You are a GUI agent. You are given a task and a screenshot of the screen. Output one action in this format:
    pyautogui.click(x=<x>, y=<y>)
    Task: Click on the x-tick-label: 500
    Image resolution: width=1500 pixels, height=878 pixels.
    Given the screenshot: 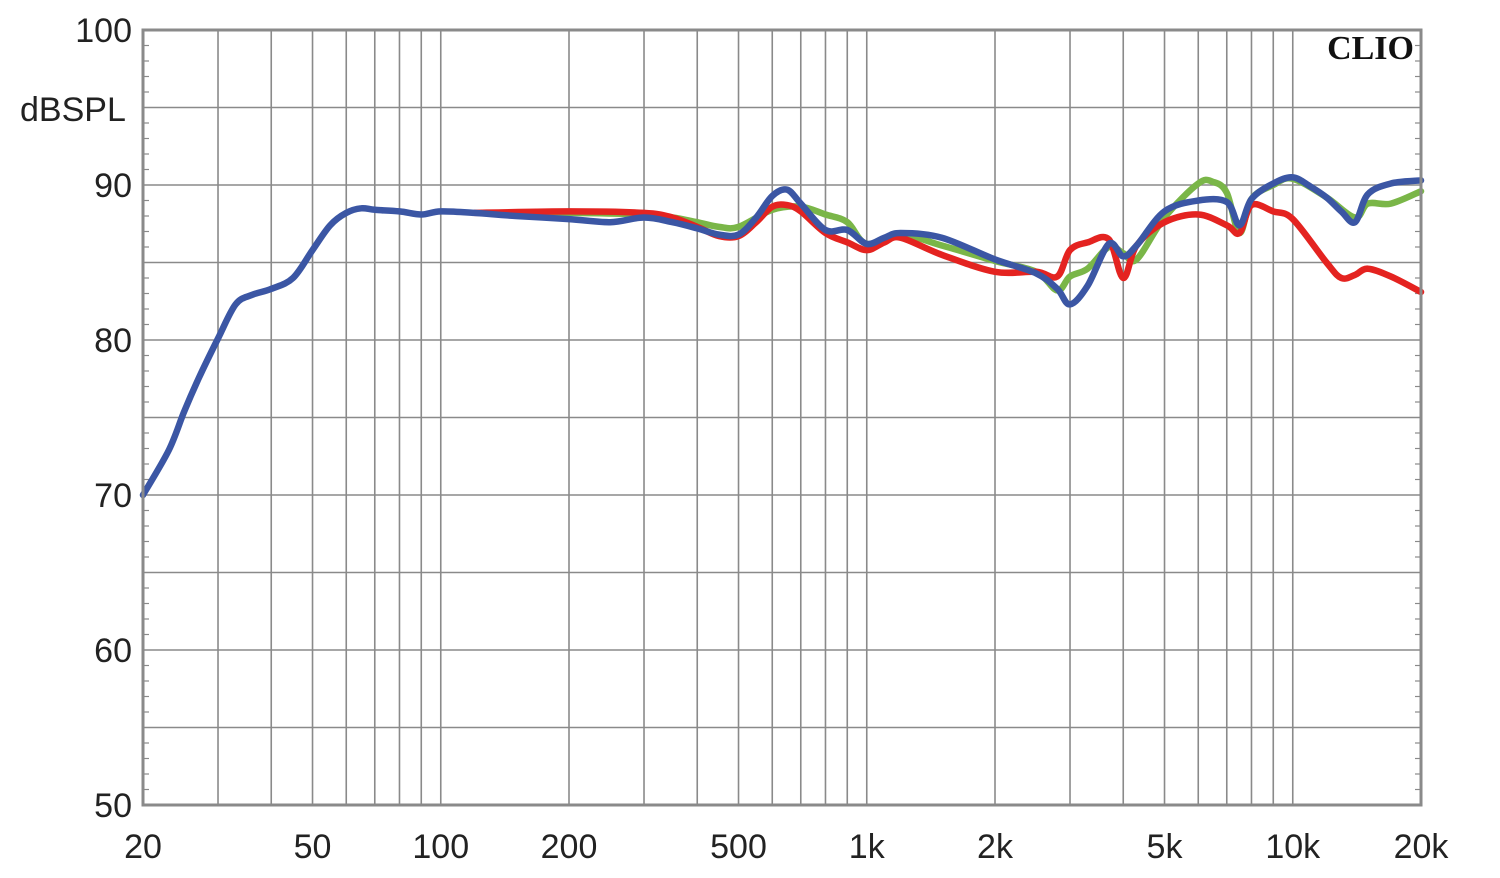 What is the action you would take?
    pyautogui.click(x=738, y=847)
    